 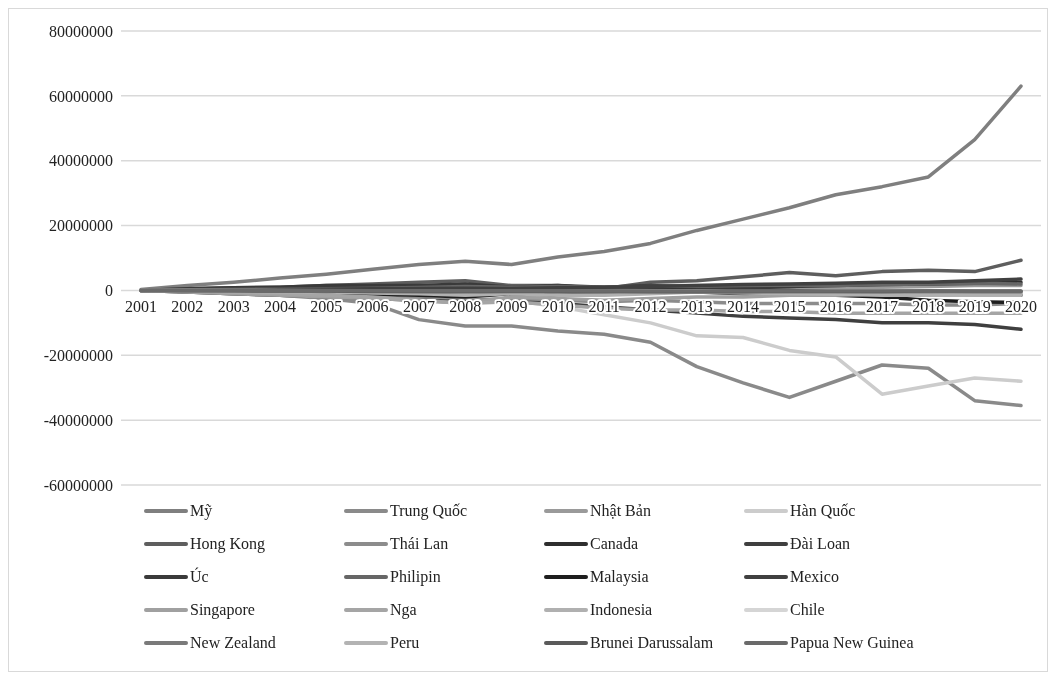 I want to click on x-tick-label: 2010, so click(x=557, y=307).